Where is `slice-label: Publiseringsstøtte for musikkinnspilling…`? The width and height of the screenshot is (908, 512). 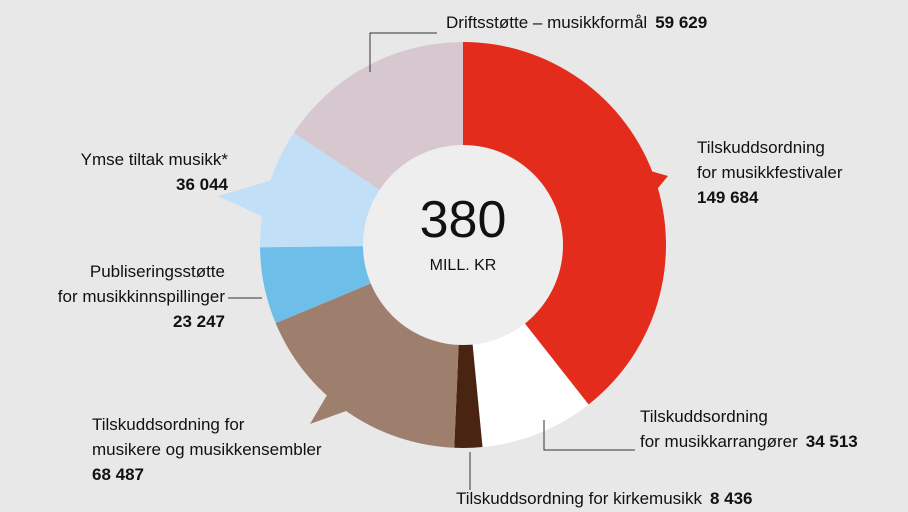
slice-label: Publiseringsstøtte for musikkinnspilling… is located at coordinates (141, 296).